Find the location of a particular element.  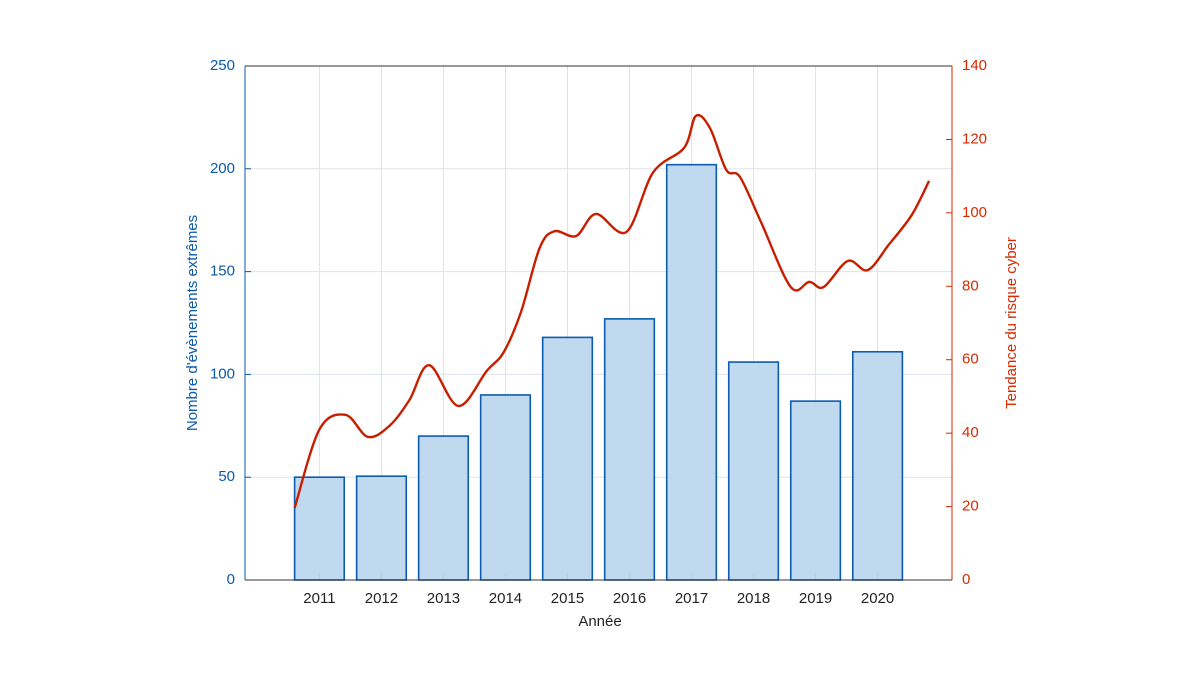

y2-tick-label: 0 is located at coordinates (966, 579).